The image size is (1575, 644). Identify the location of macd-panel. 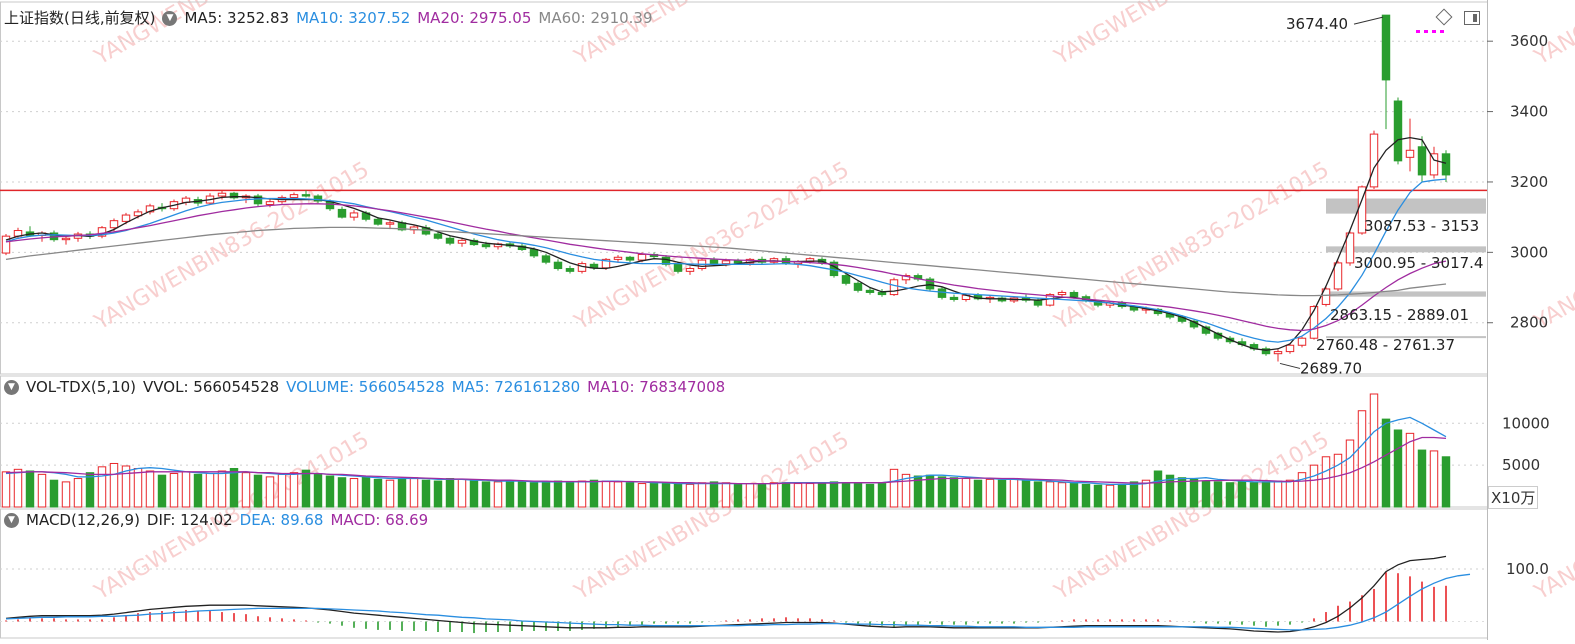
(738, 594).